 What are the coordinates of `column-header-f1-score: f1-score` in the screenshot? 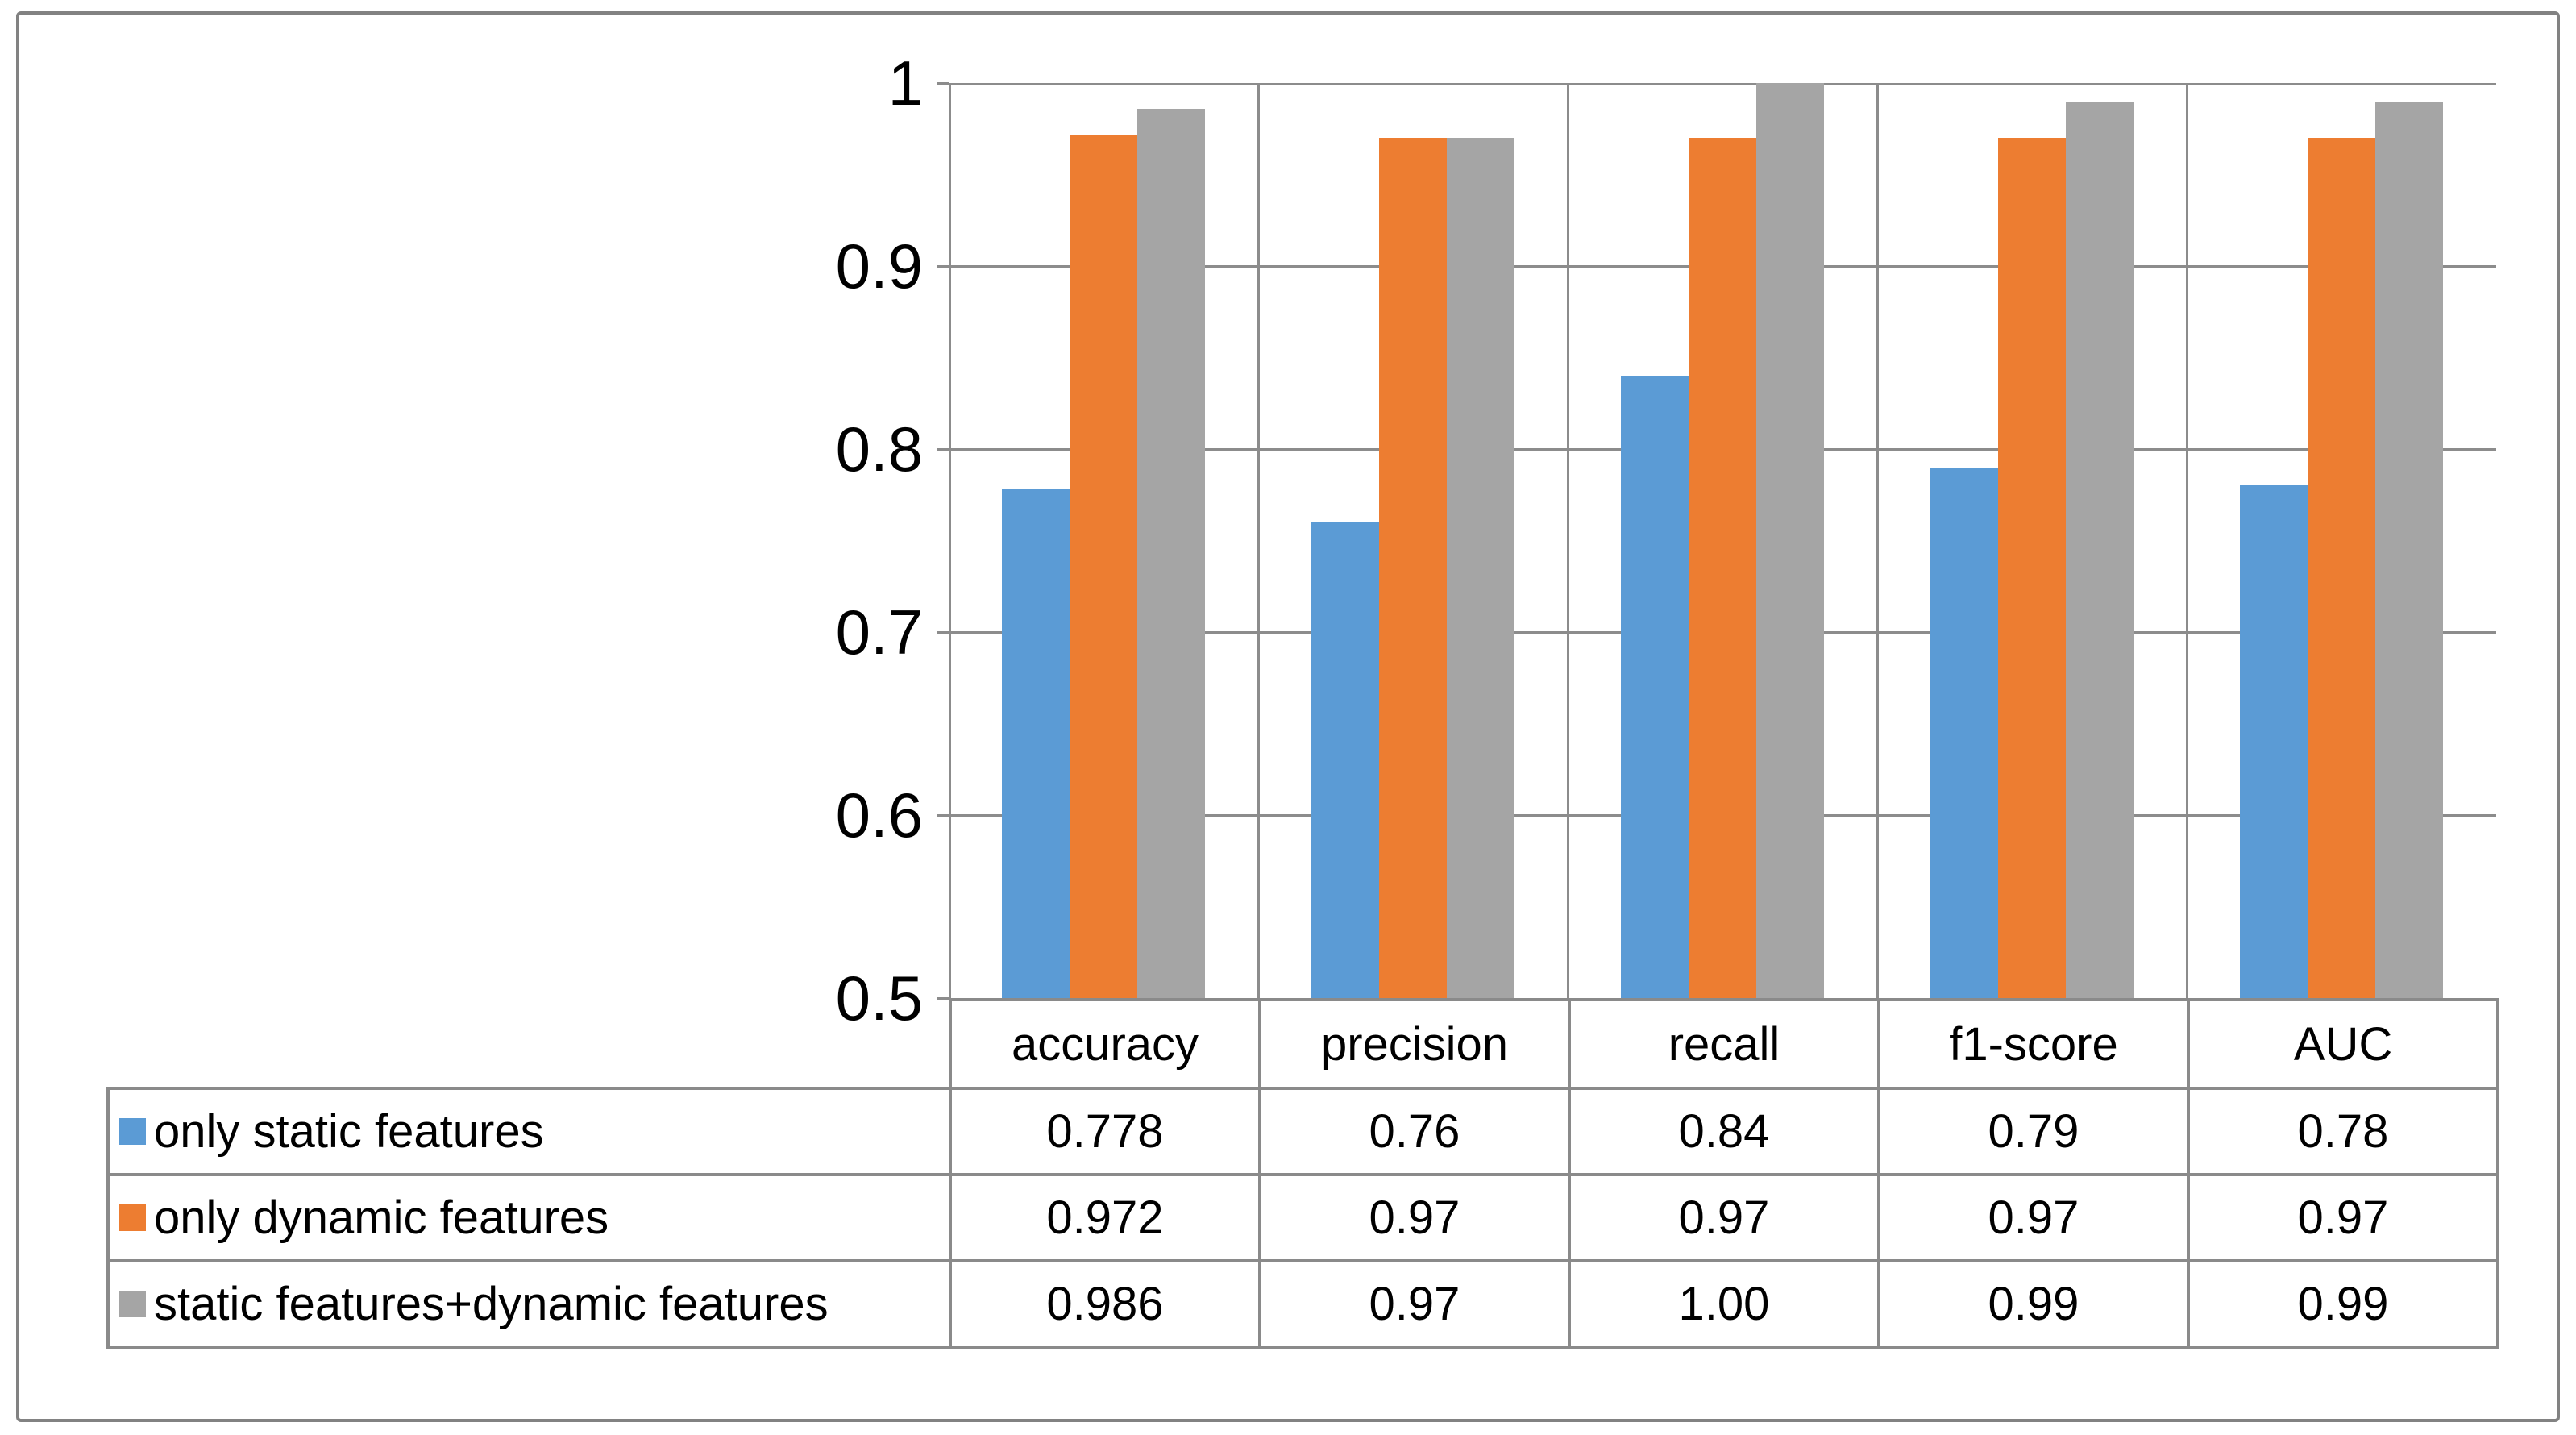 It's located at (2033, 1044).